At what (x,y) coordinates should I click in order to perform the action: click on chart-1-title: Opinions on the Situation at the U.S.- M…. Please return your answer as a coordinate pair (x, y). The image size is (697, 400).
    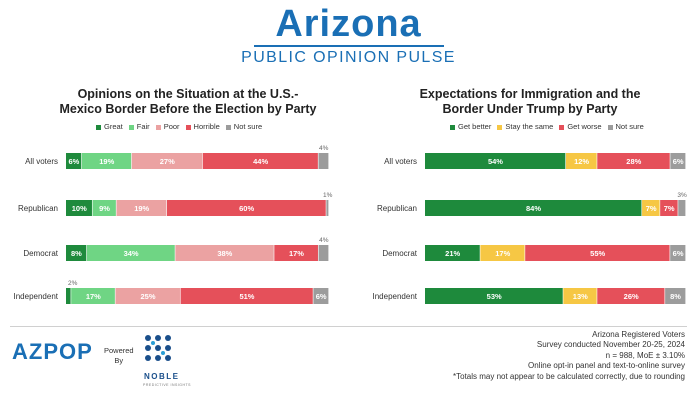
    Looking at the image, I should click on (188, 102).